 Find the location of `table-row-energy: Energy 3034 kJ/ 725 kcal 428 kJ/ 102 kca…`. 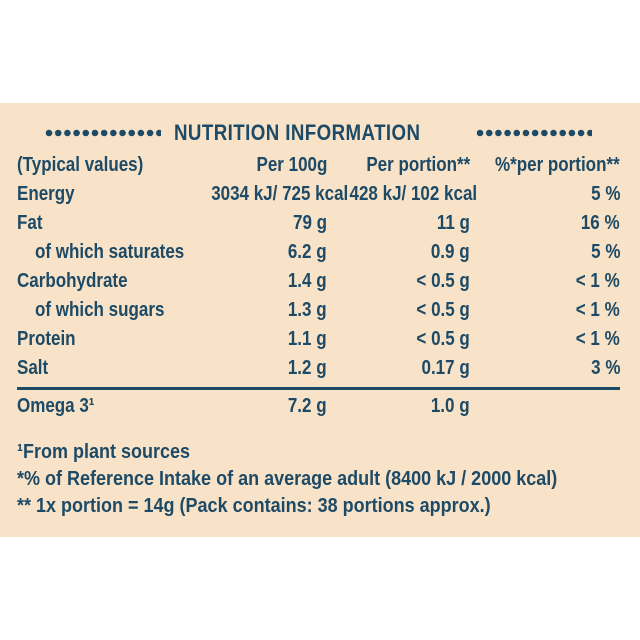

table-row-energy: Energy 3034 kJ/ 725 kcal 428 kJ/ 102 kca… is located at coordinates (318, 194).